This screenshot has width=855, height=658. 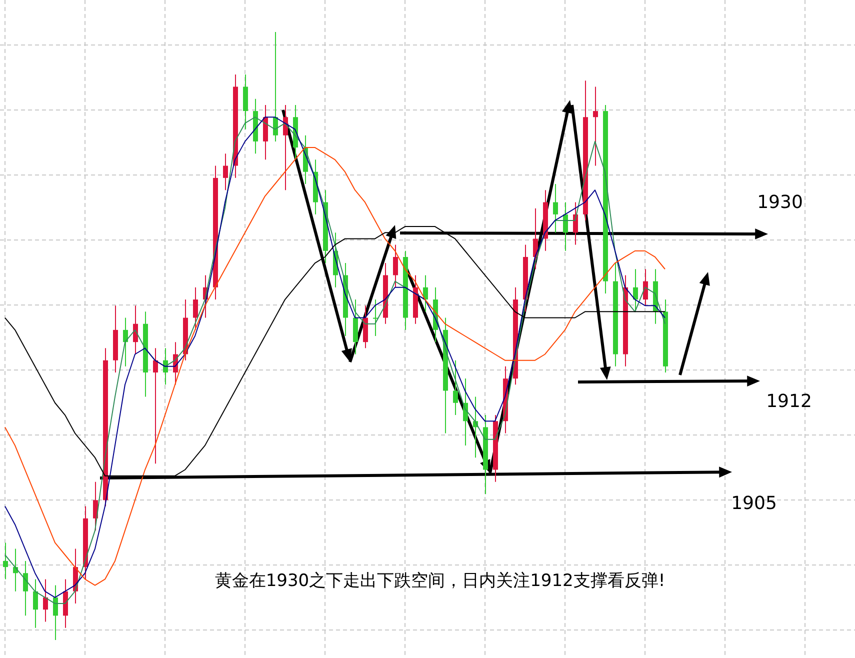 What do you see at coordinates (789, 401) in the screenshot?
I see `text: 1912` at bounding box center [789, 401].